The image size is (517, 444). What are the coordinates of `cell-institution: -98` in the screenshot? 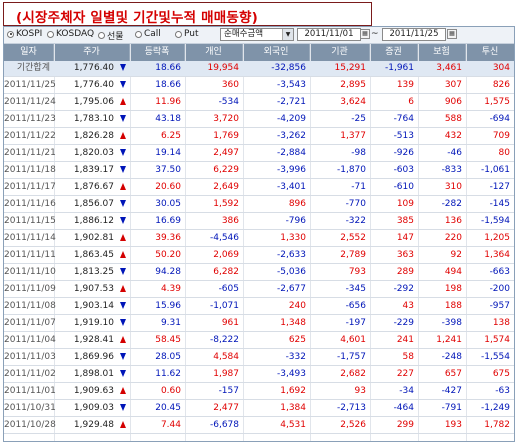 It's located at (358, 153).